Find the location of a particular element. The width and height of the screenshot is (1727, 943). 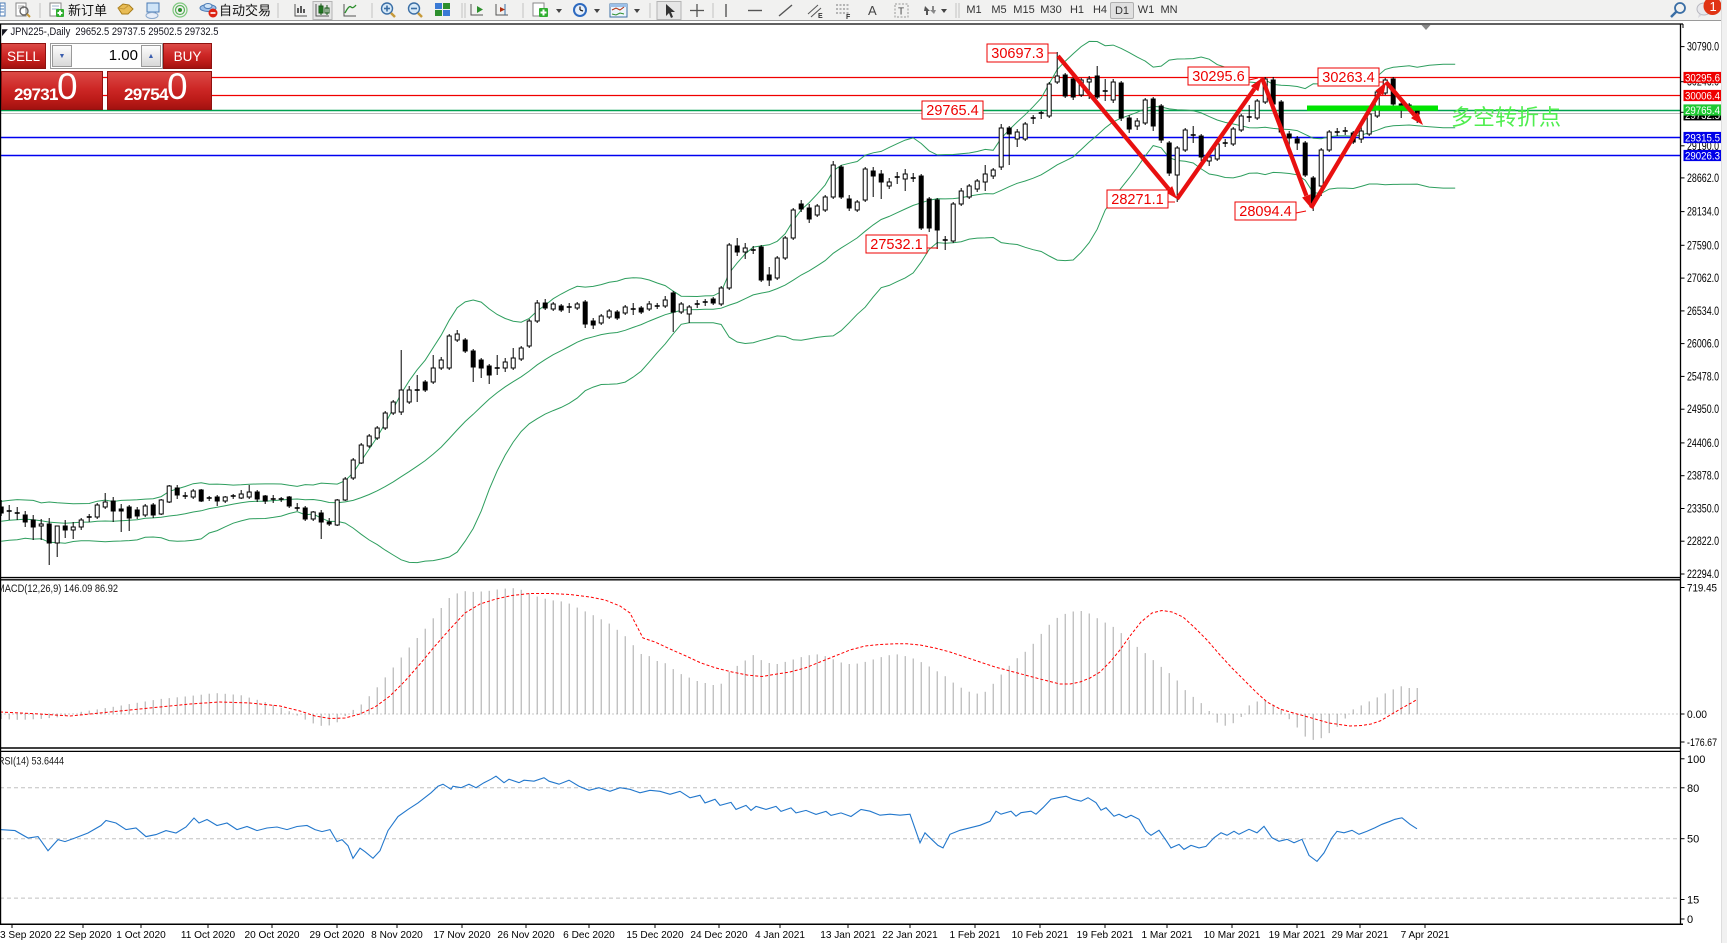

svg-text: 多空转折点 is located at coordinates (1506, 117).